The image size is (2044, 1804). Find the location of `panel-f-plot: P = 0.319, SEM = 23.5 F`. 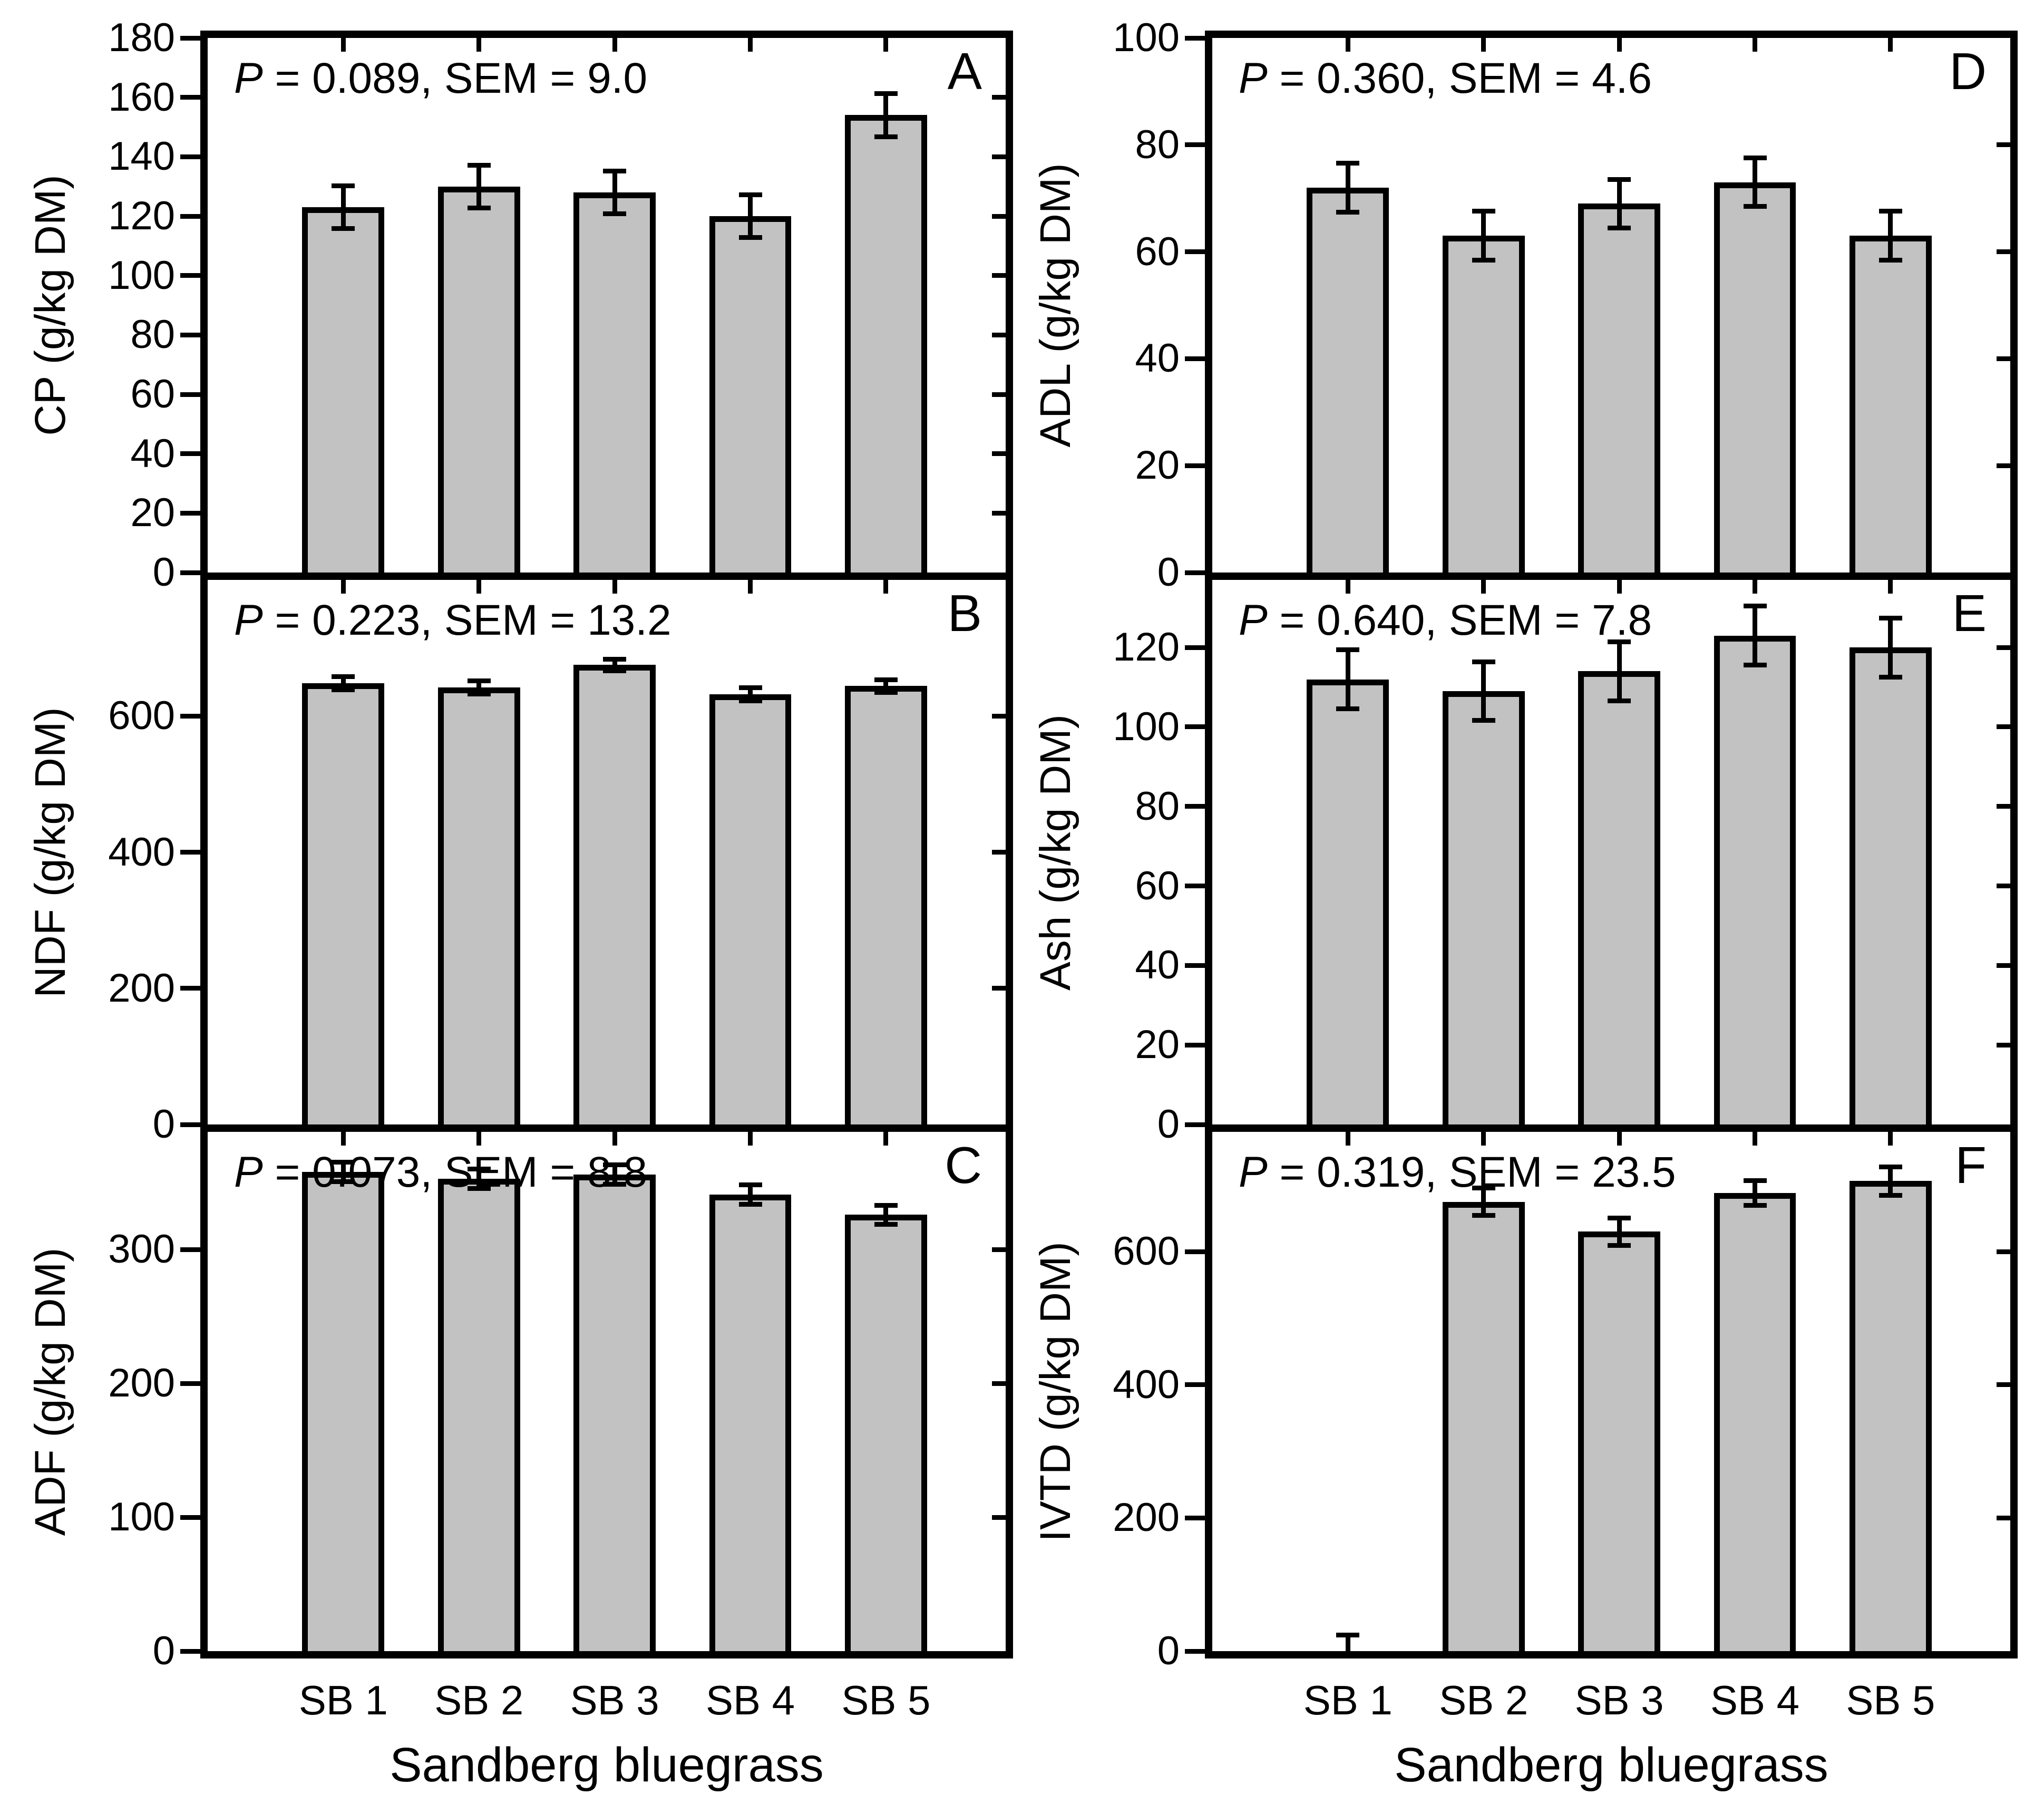

panel-f-plot: P = 0.319, SEM = 23.5 F is located at coordinates (1612, 1391).